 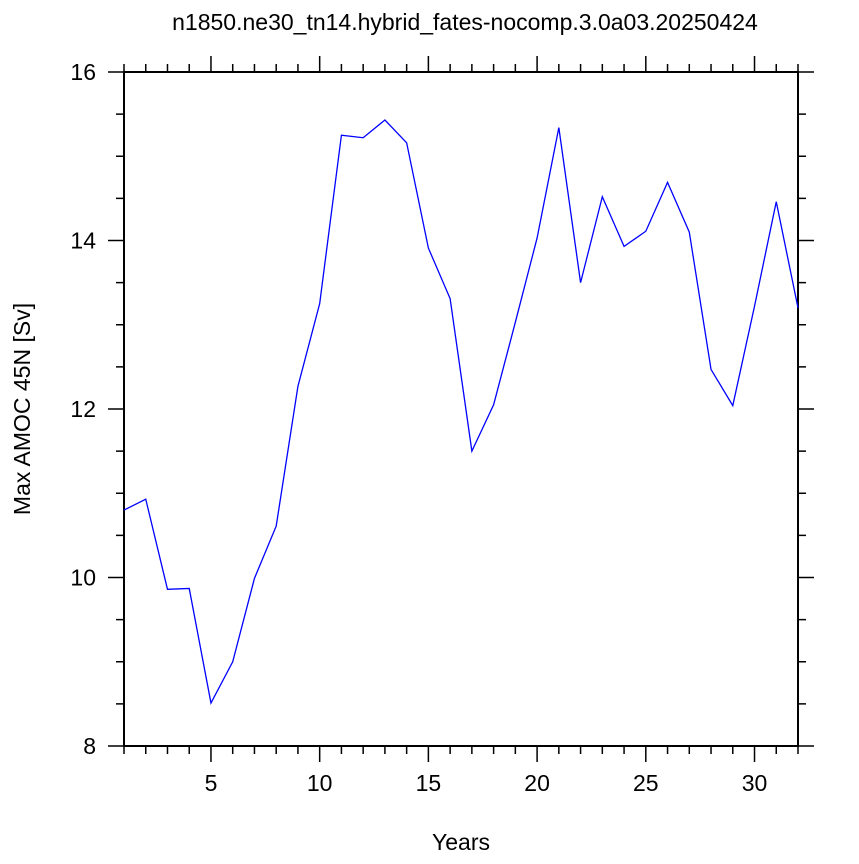 I want to click on x-tick-label: 5, so click(x=211, y=783).